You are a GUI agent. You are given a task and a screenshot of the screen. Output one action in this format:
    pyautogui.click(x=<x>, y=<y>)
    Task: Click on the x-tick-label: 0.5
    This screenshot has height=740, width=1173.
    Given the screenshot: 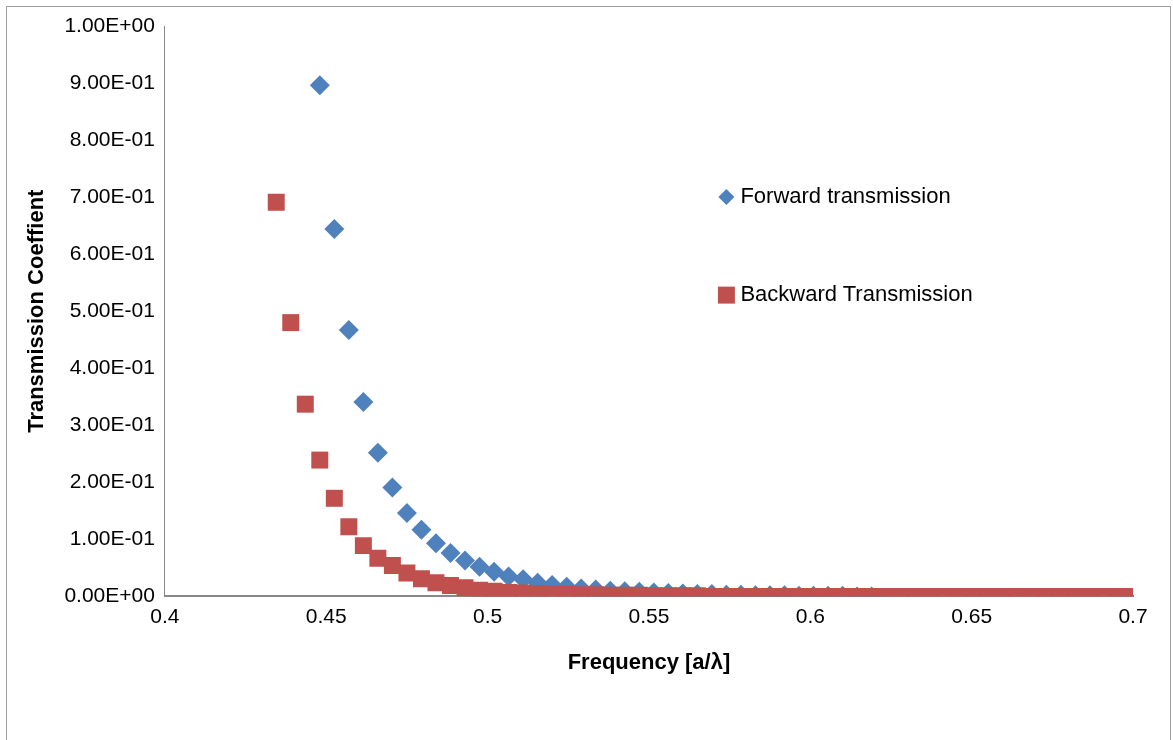 What is the action you would take?
    pyautogui.click(x=488, y=615)
    